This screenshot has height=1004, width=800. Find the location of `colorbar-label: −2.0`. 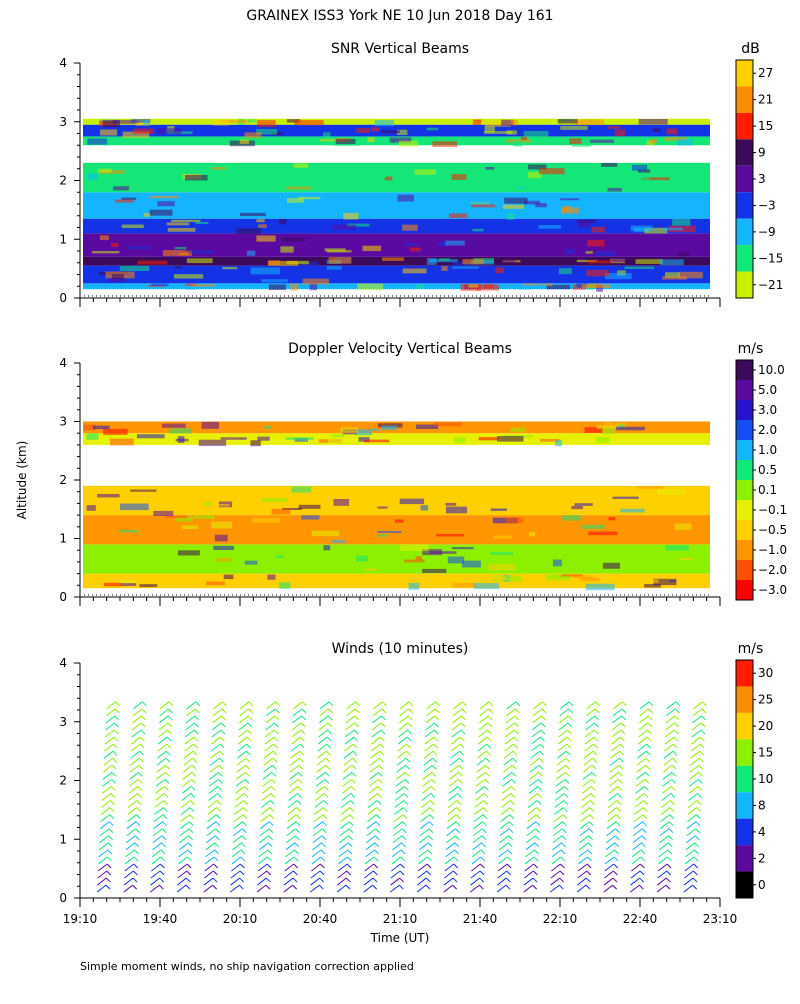

colorbar-label: −2.0 is located at coordinates (772, 570).